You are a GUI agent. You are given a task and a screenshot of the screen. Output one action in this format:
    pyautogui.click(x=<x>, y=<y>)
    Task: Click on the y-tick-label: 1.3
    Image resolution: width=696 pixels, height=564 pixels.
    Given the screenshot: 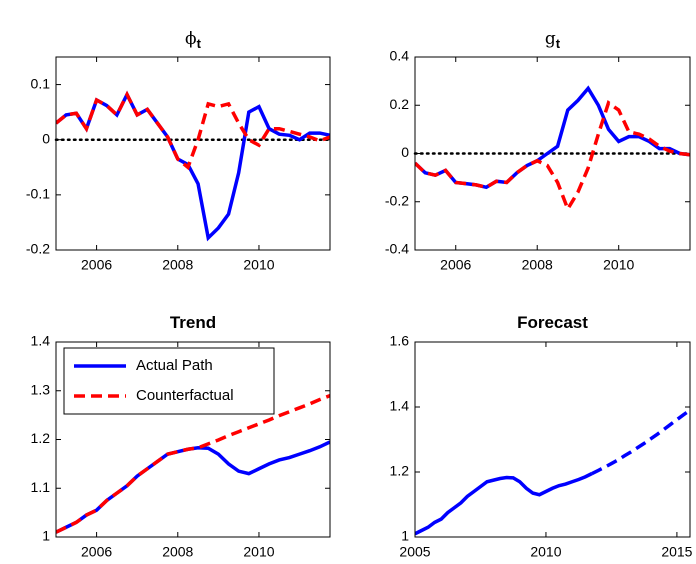 What is the action you would take?
    pyautogui.click(x=41, y=389)
    